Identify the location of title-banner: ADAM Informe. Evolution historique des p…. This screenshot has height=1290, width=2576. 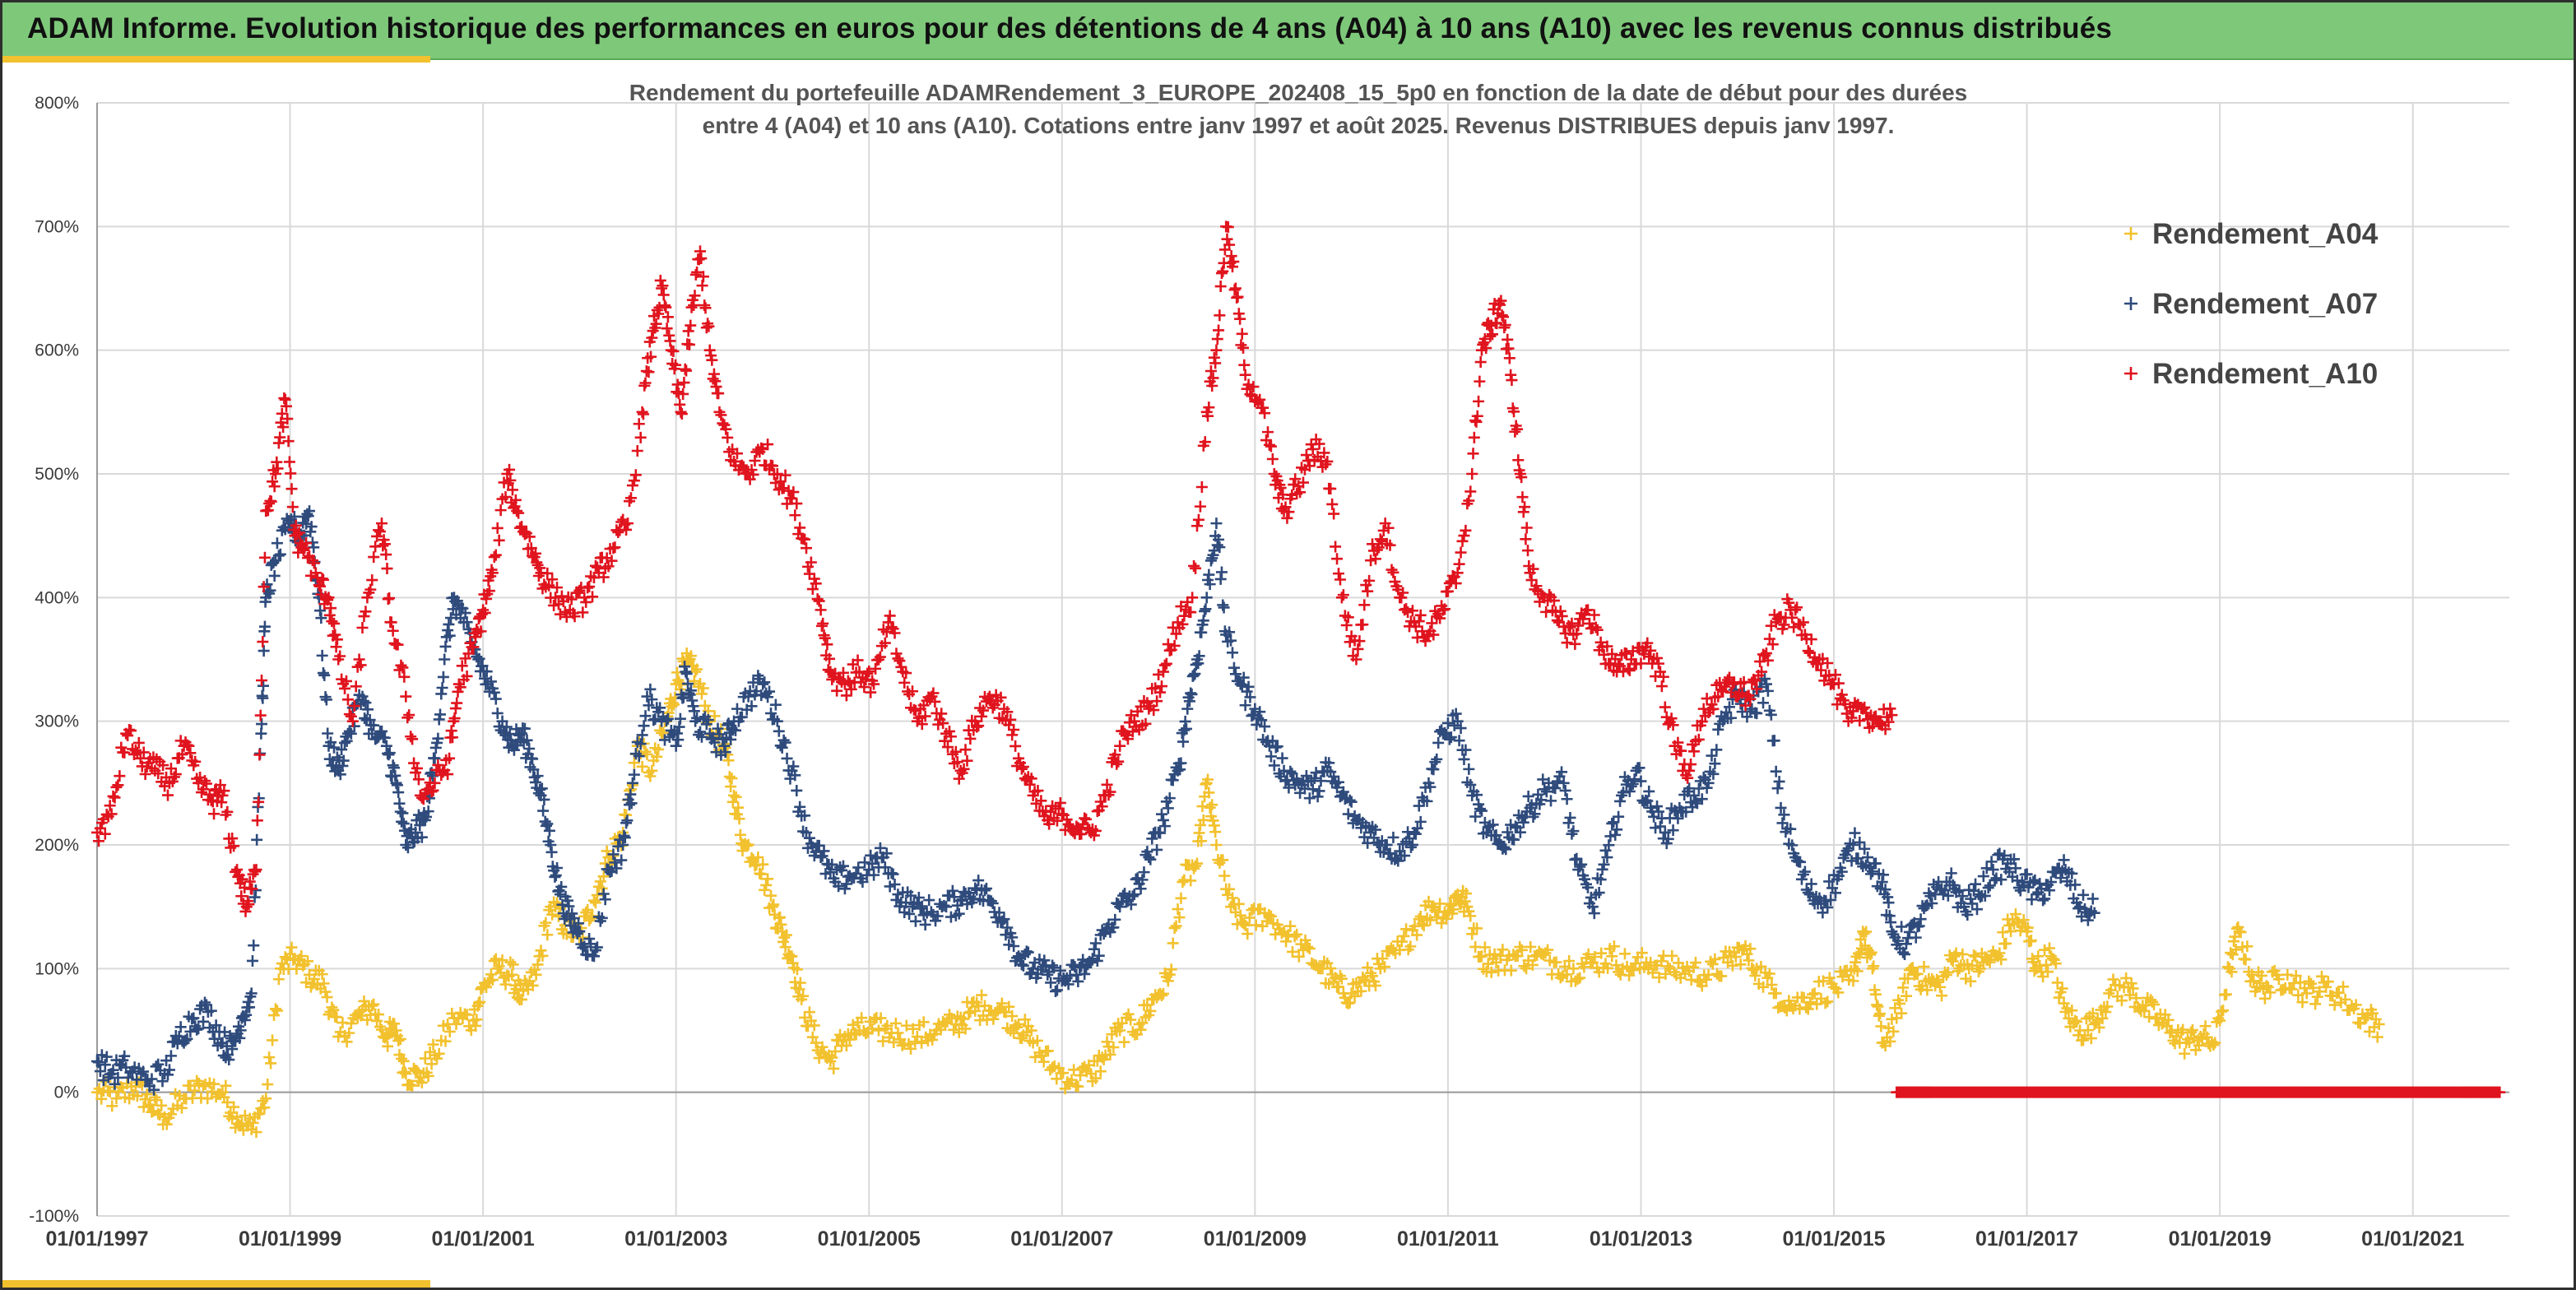
(1288, 31).